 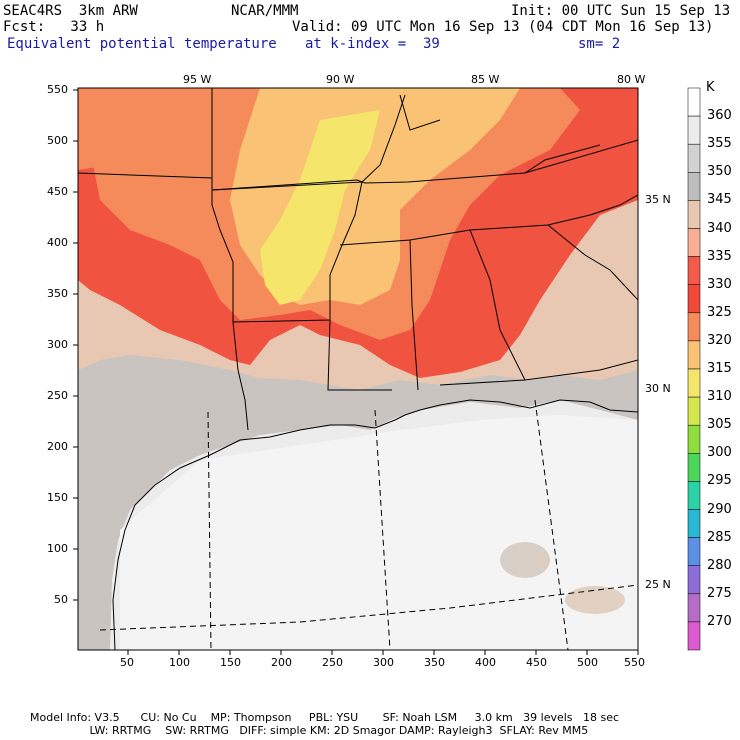 What do you see at coordinates (719, 228) in the screenshot?
I see `colorbar-level-label: 340` at bounding box center [719, 228].